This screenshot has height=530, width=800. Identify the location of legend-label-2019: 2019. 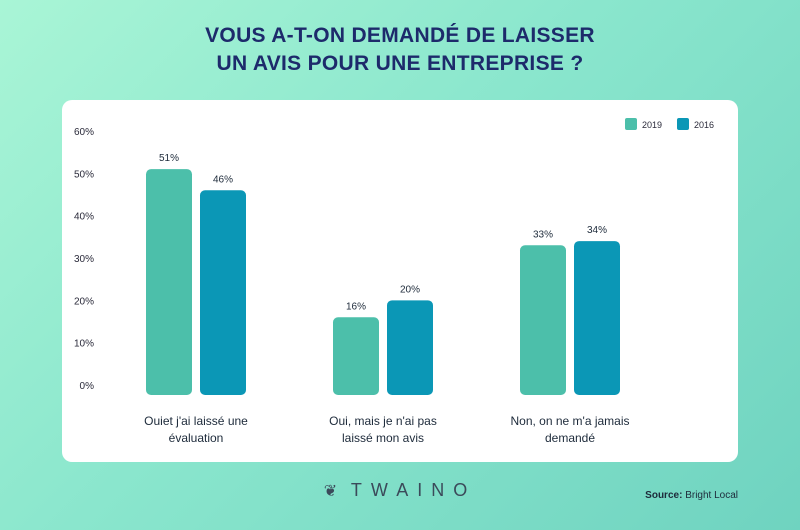
(652, 125).